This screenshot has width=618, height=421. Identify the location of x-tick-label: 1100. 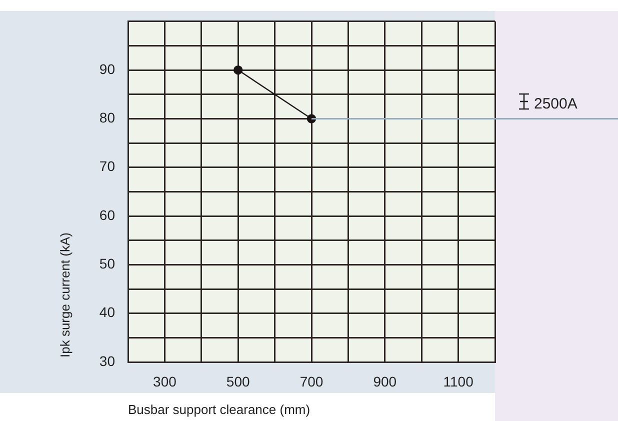
(458, 381).